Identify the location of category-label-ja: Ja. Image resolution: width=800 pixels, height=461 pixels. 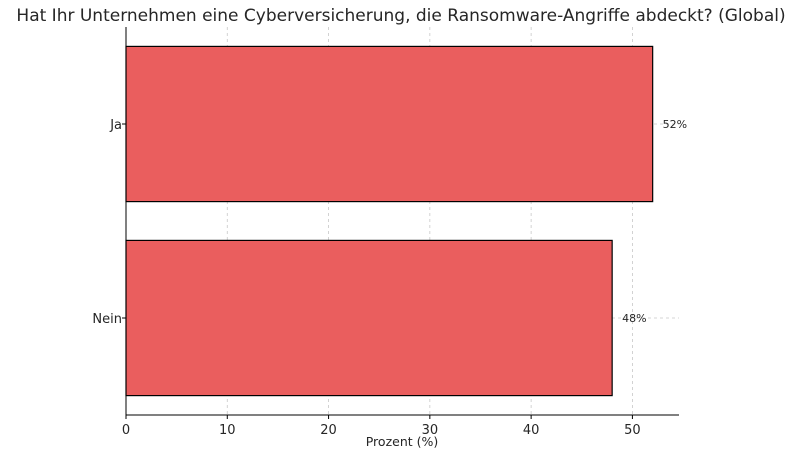
(115, 125).